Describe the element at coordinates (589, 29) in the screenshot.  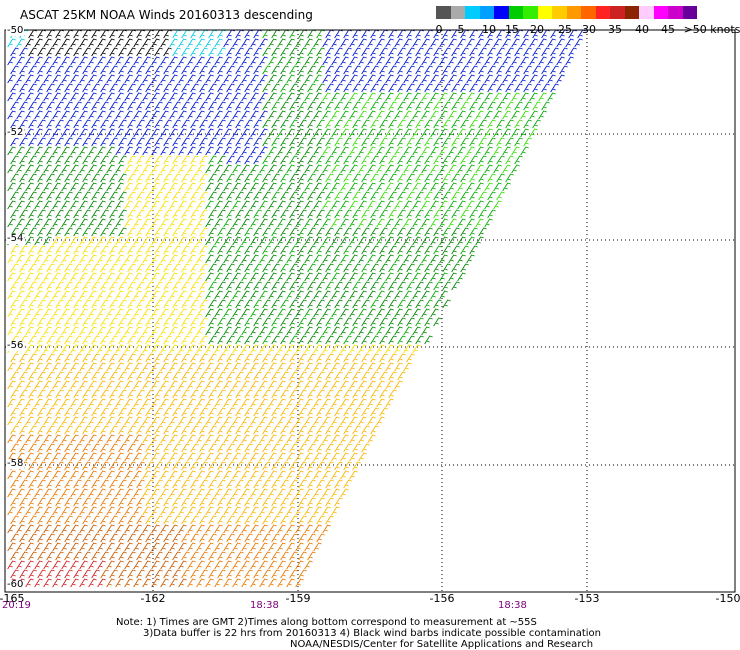
I see `legend-label: 30` at that location.